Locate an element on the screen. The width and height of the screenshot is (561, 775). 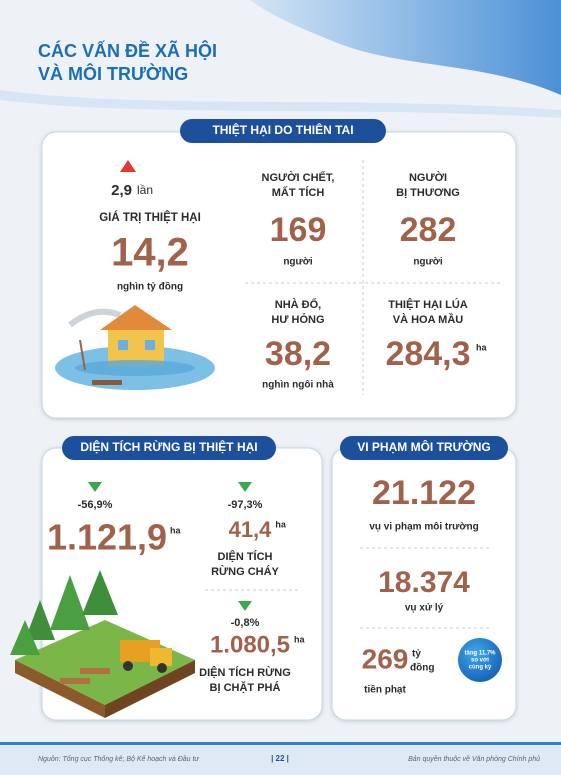
section-title: DIỆN TÍCH RỪNG BỊ THIỆT HẠI is located at coordinates (168, 446).